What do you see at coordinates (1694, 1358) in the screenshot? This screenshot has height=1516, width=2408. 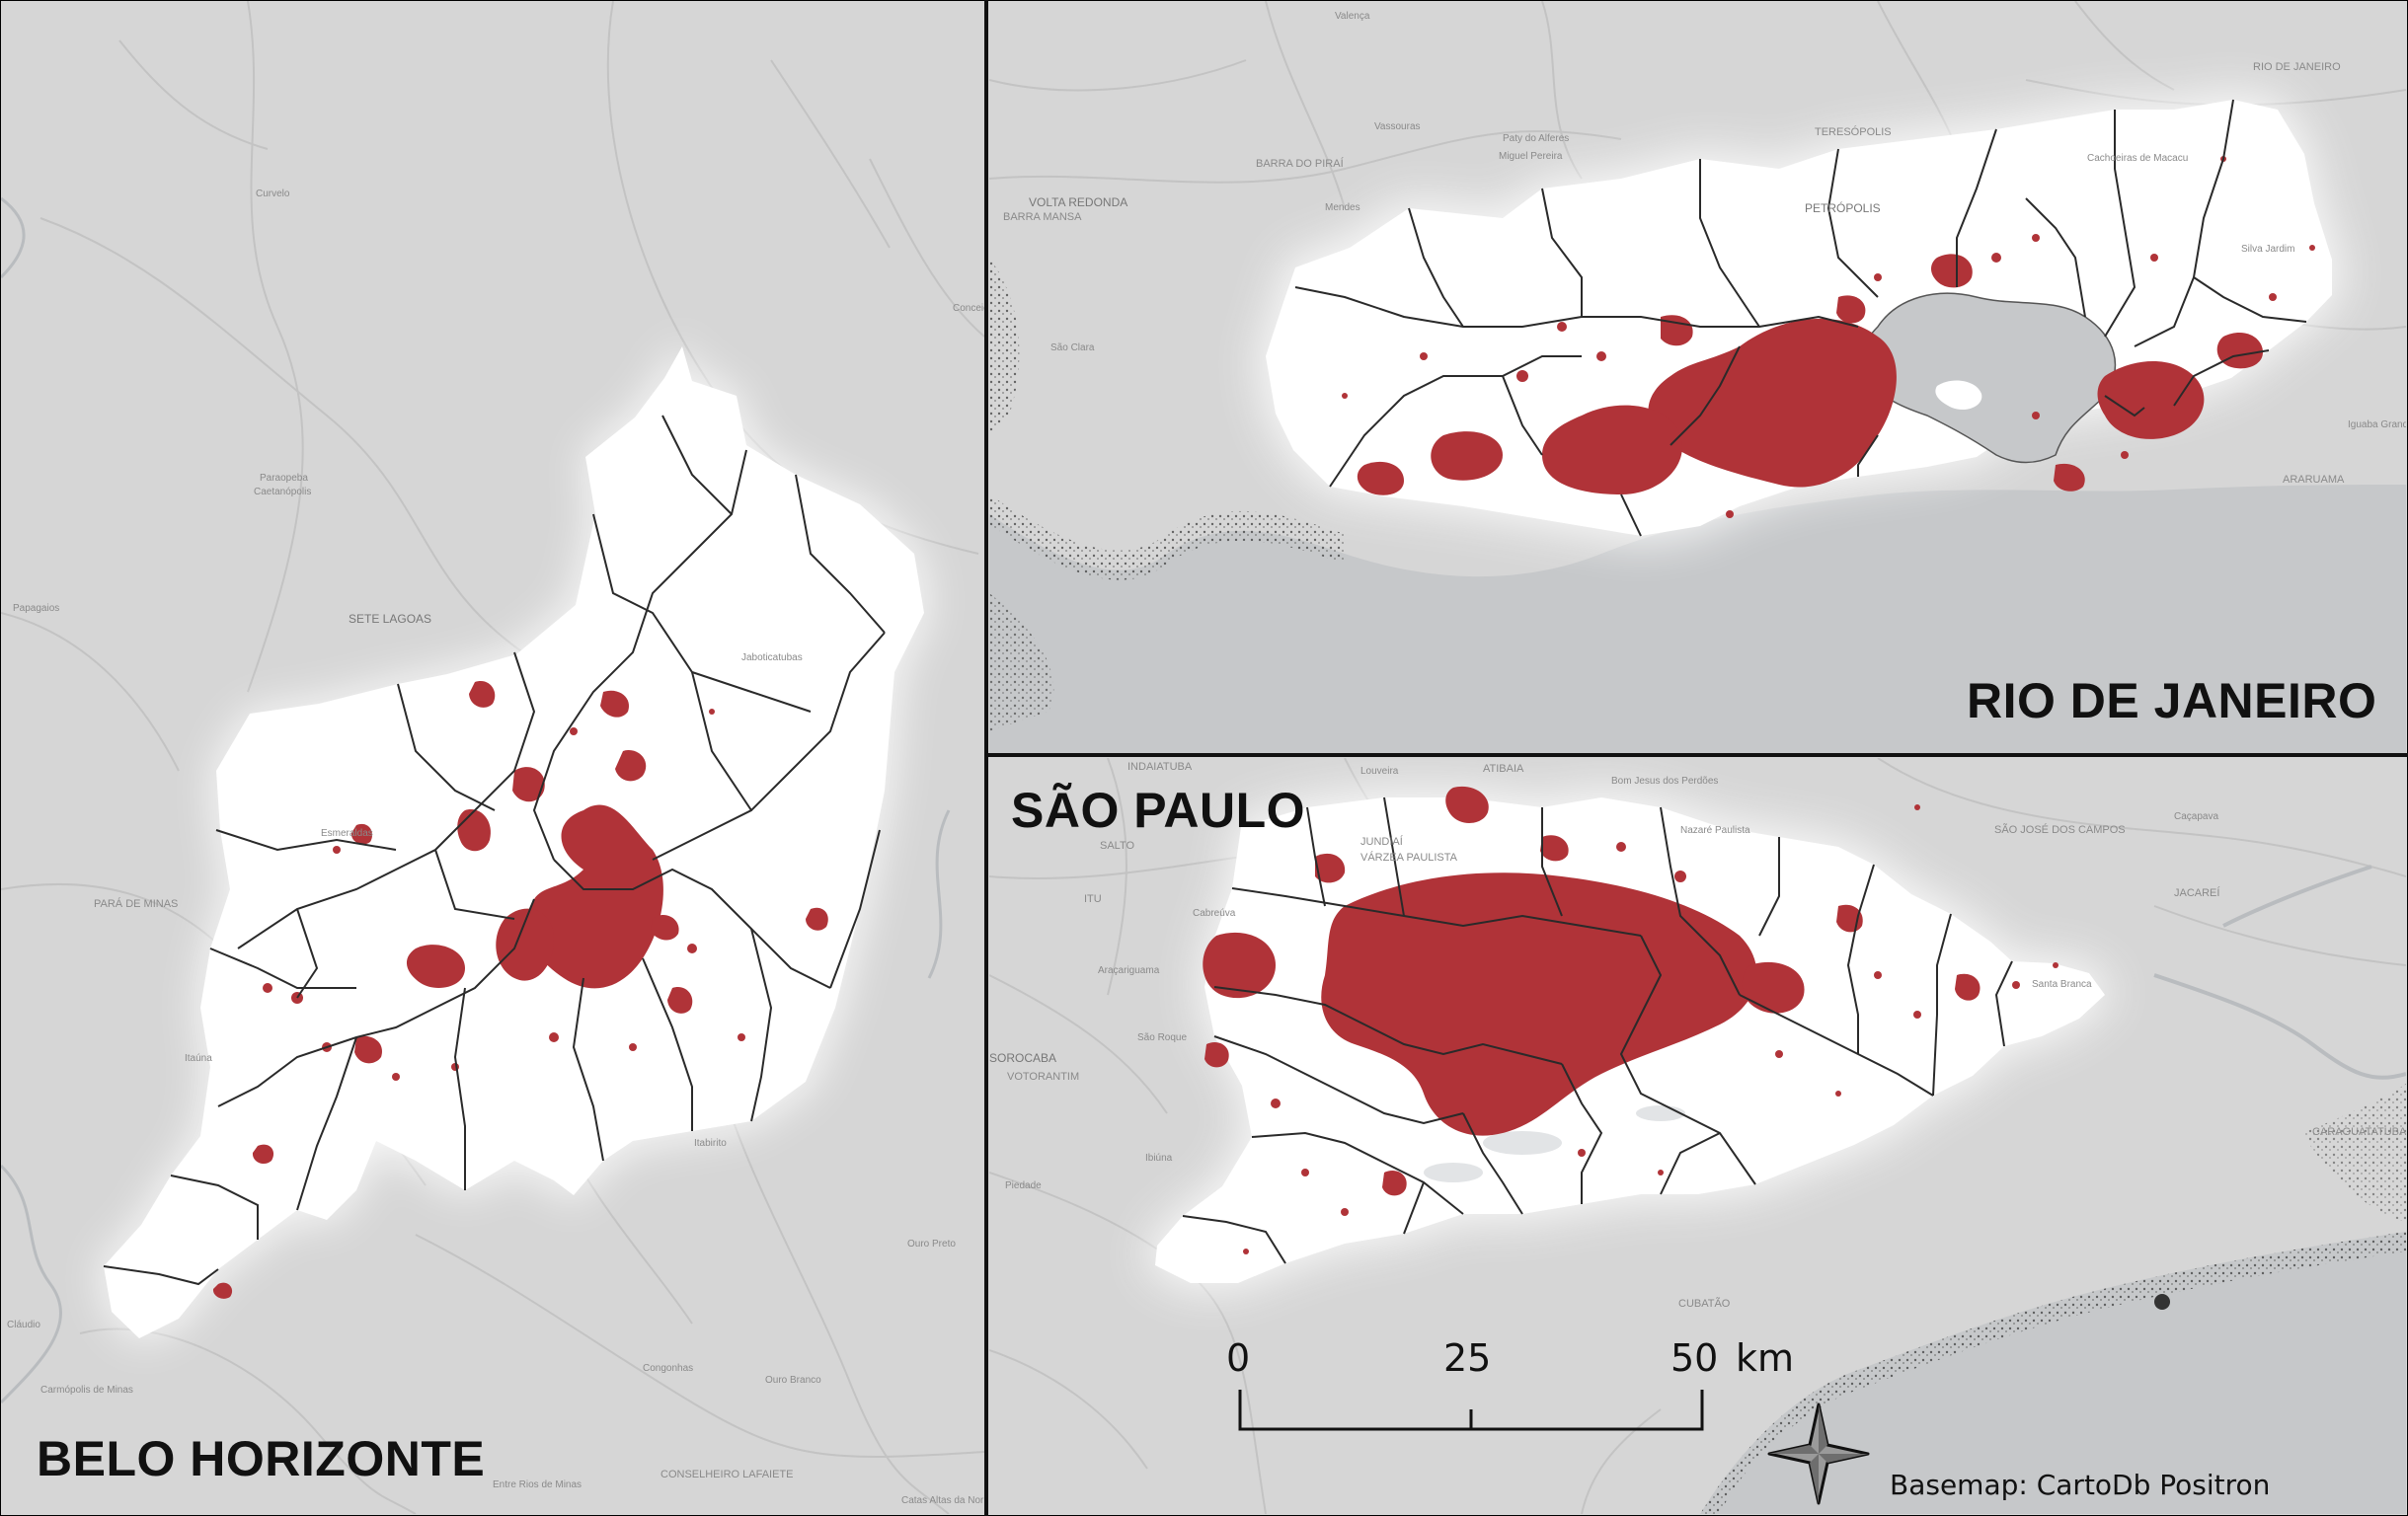 I see `scale-tick-label: 50` at bounding box center [1694, 1358].